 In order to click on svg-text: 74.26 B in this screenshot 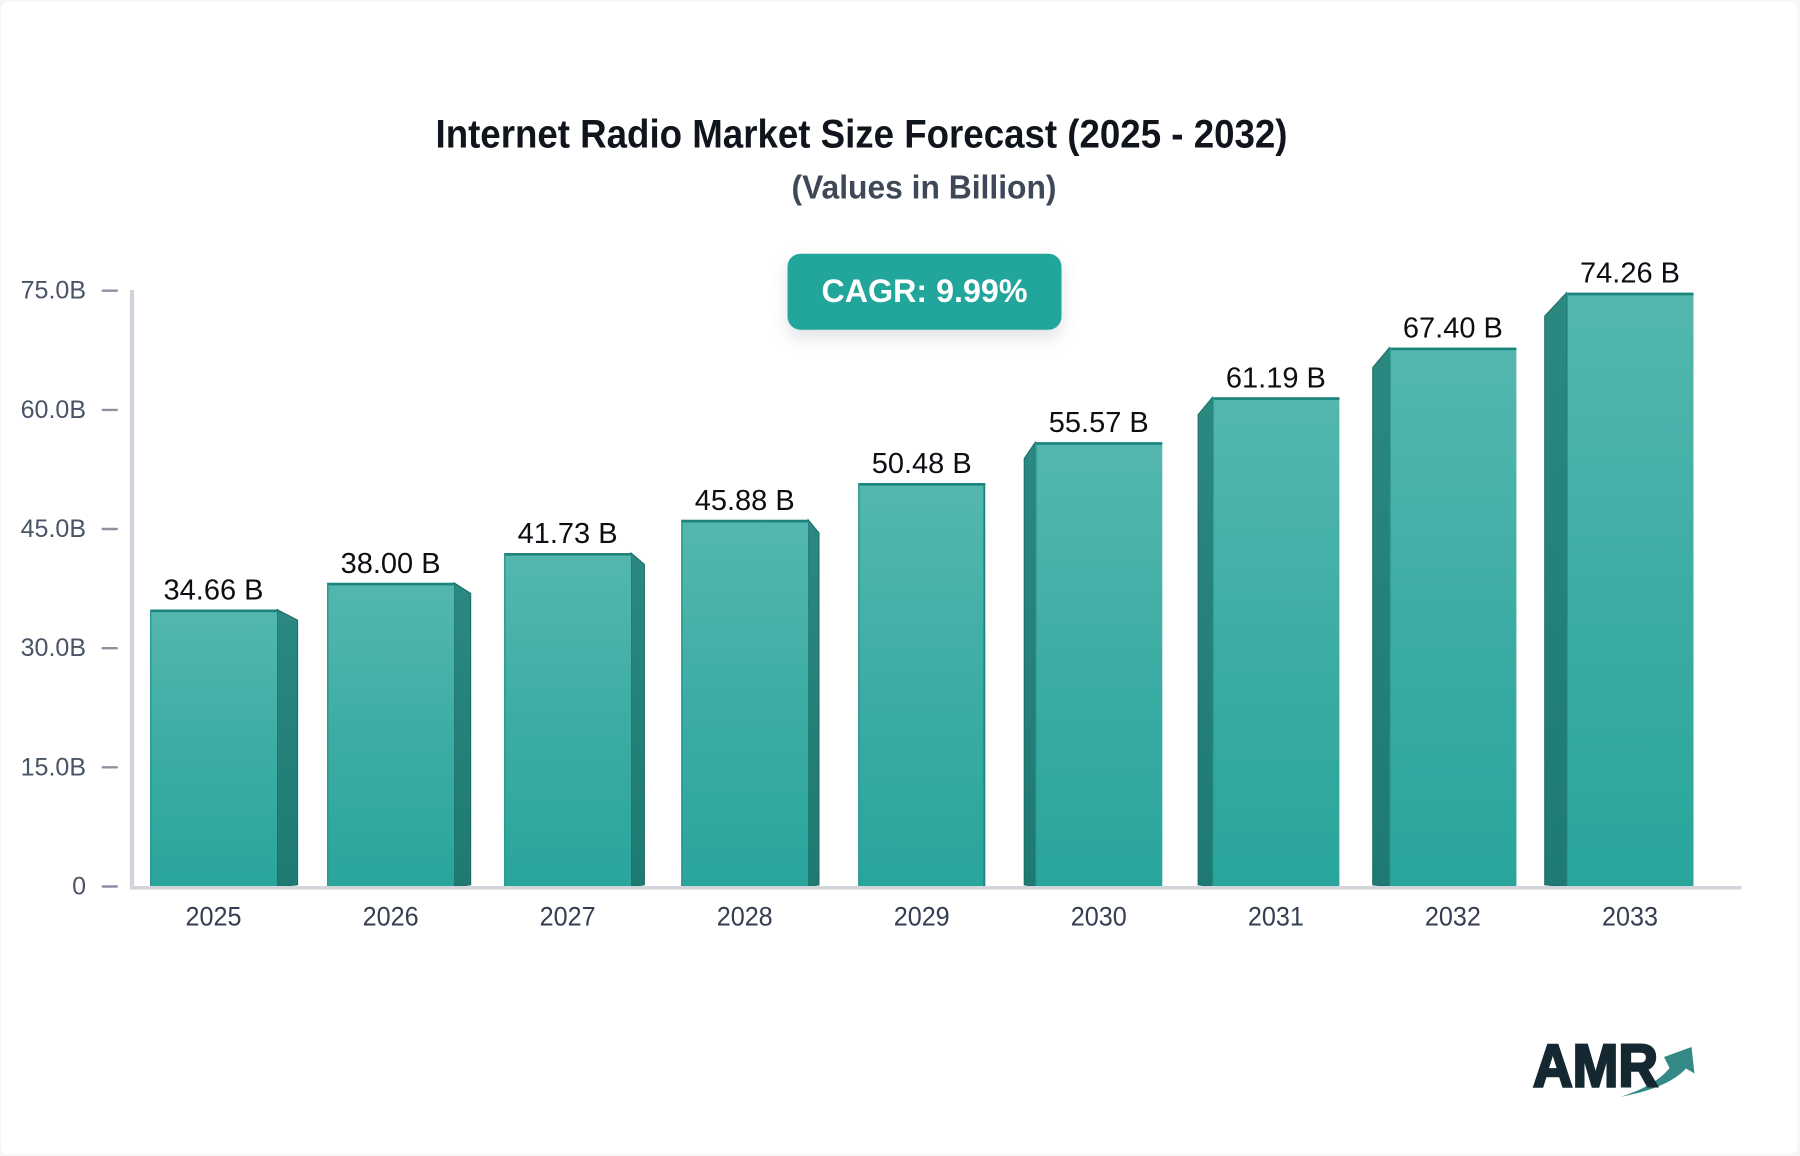, I will do `click(1630, 274)`.